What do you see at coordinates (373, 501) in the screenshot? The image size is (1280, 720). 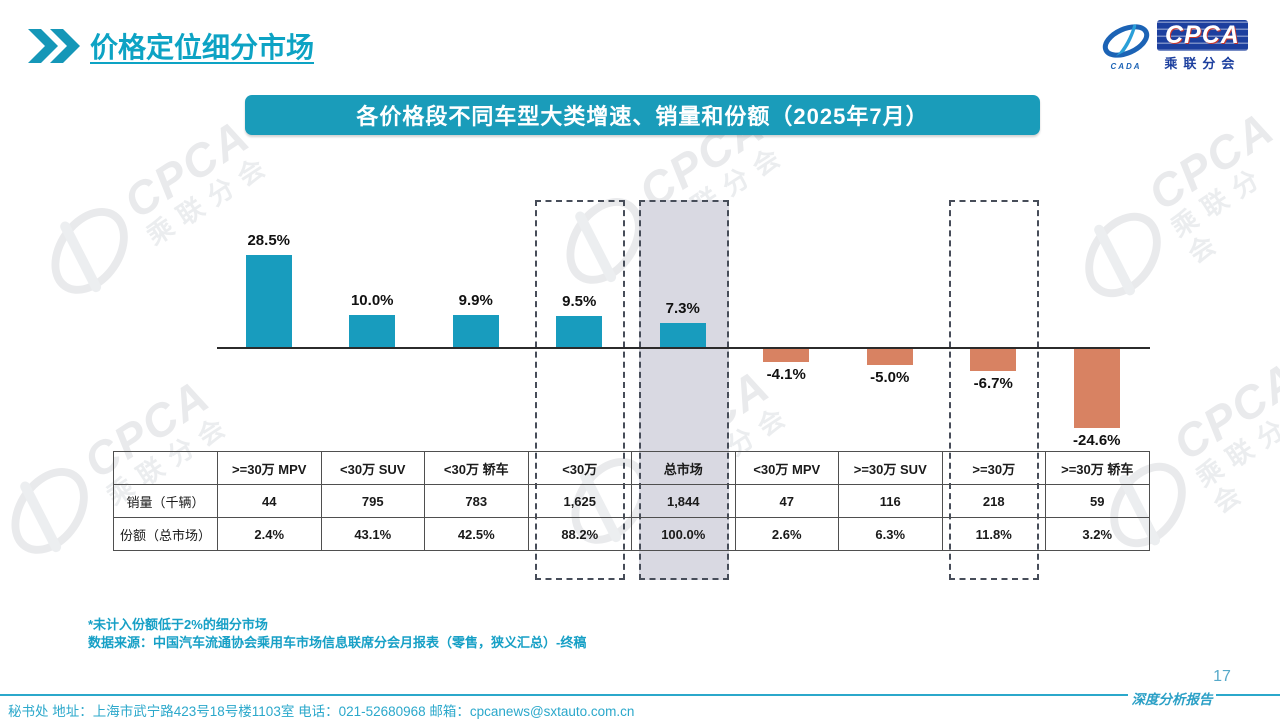 I see `table-cell-r0-c1: 795` at bounding box center [373, 501].